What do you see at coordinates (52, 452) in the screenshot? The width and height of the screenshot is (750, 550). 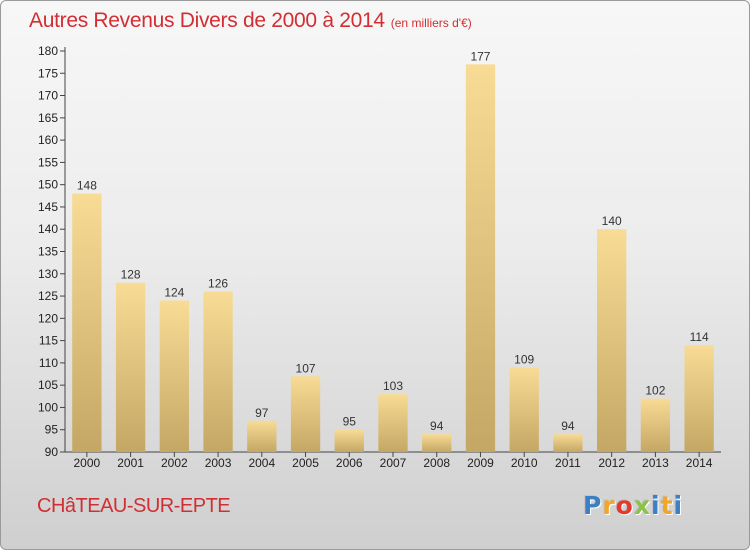 I see `y-tick-label: 90` at bounding box center [52, 452].